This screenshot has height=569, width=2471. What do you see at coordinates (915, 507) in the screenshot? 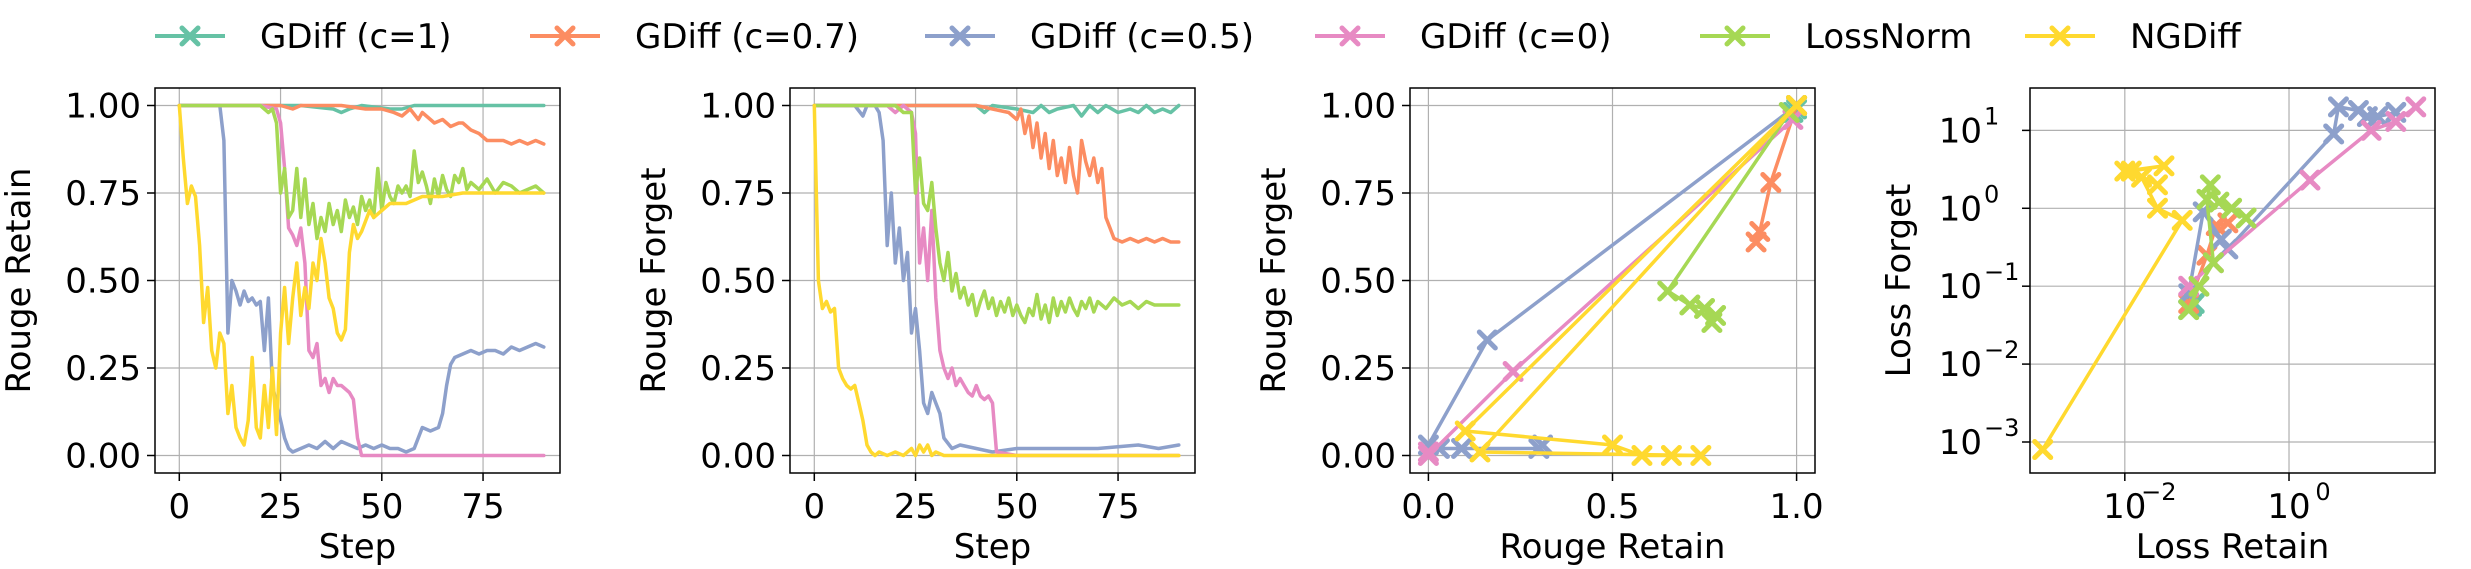
I see `x-tick-label: 25` at bounding box center [915, 507].